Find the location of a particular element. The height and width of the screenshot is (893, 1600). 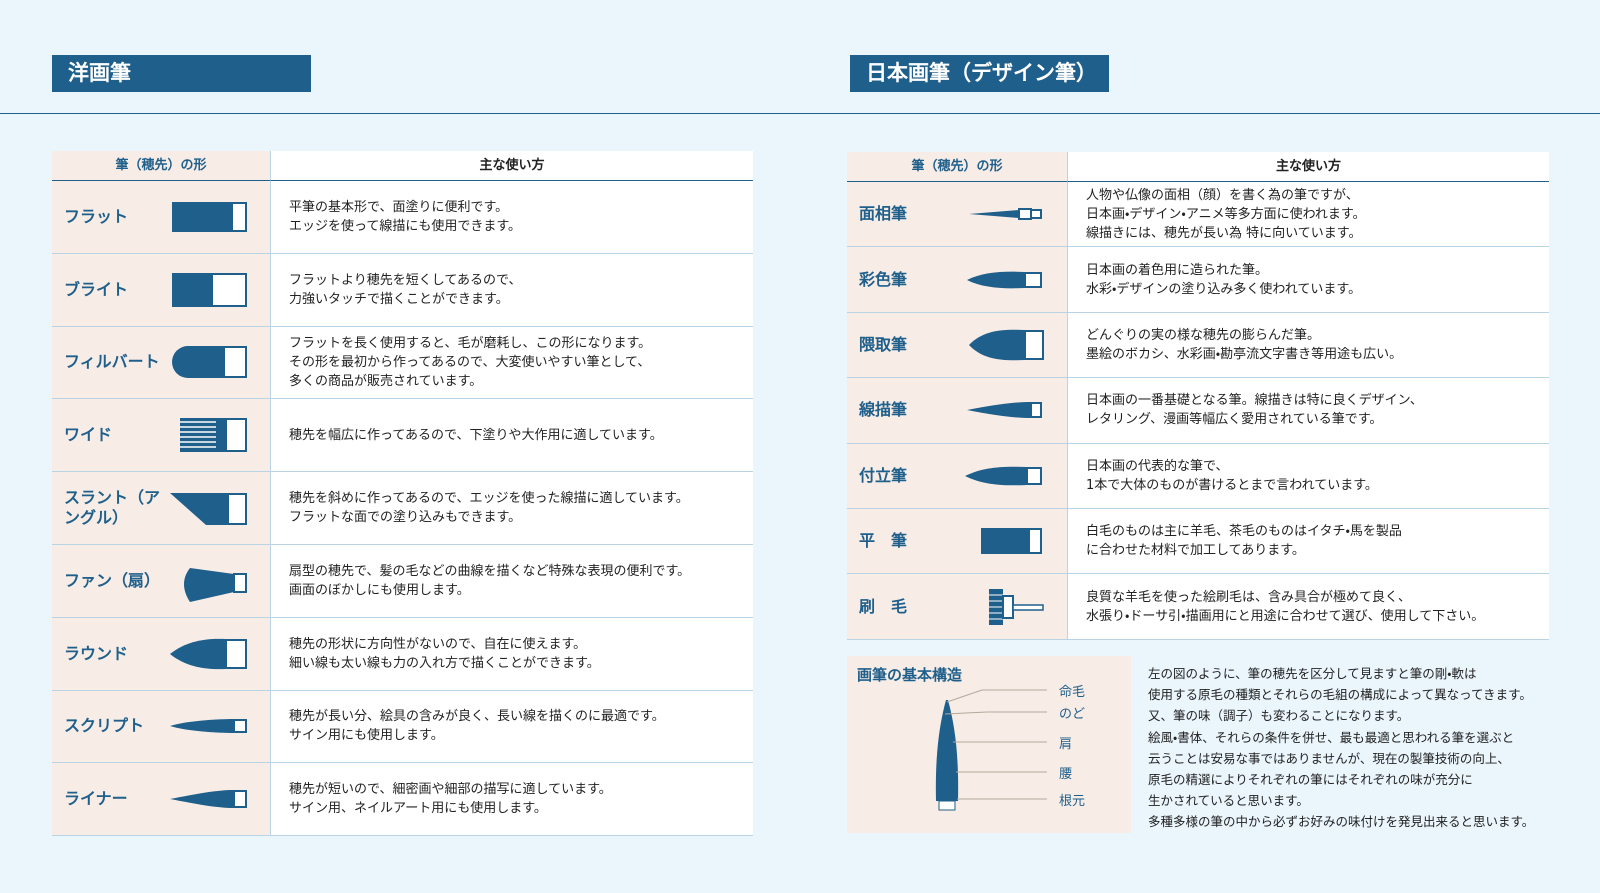

leader is located at coordinates (995, 713).